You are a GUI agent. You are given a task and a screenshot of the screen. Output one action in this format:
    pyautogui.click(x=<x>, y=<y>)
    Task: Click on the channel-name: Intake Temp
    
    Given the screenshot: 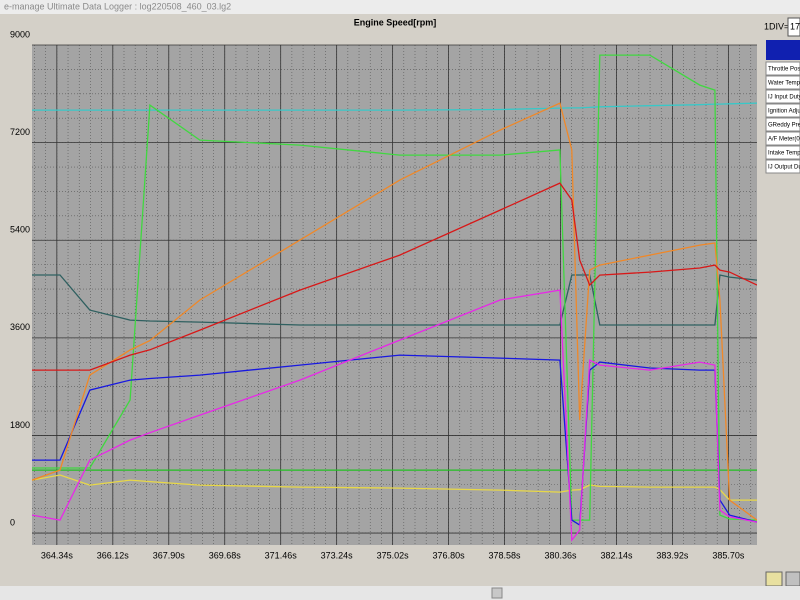 What is the action you would take?
    pyautogui.click(x=784, y=154)
    